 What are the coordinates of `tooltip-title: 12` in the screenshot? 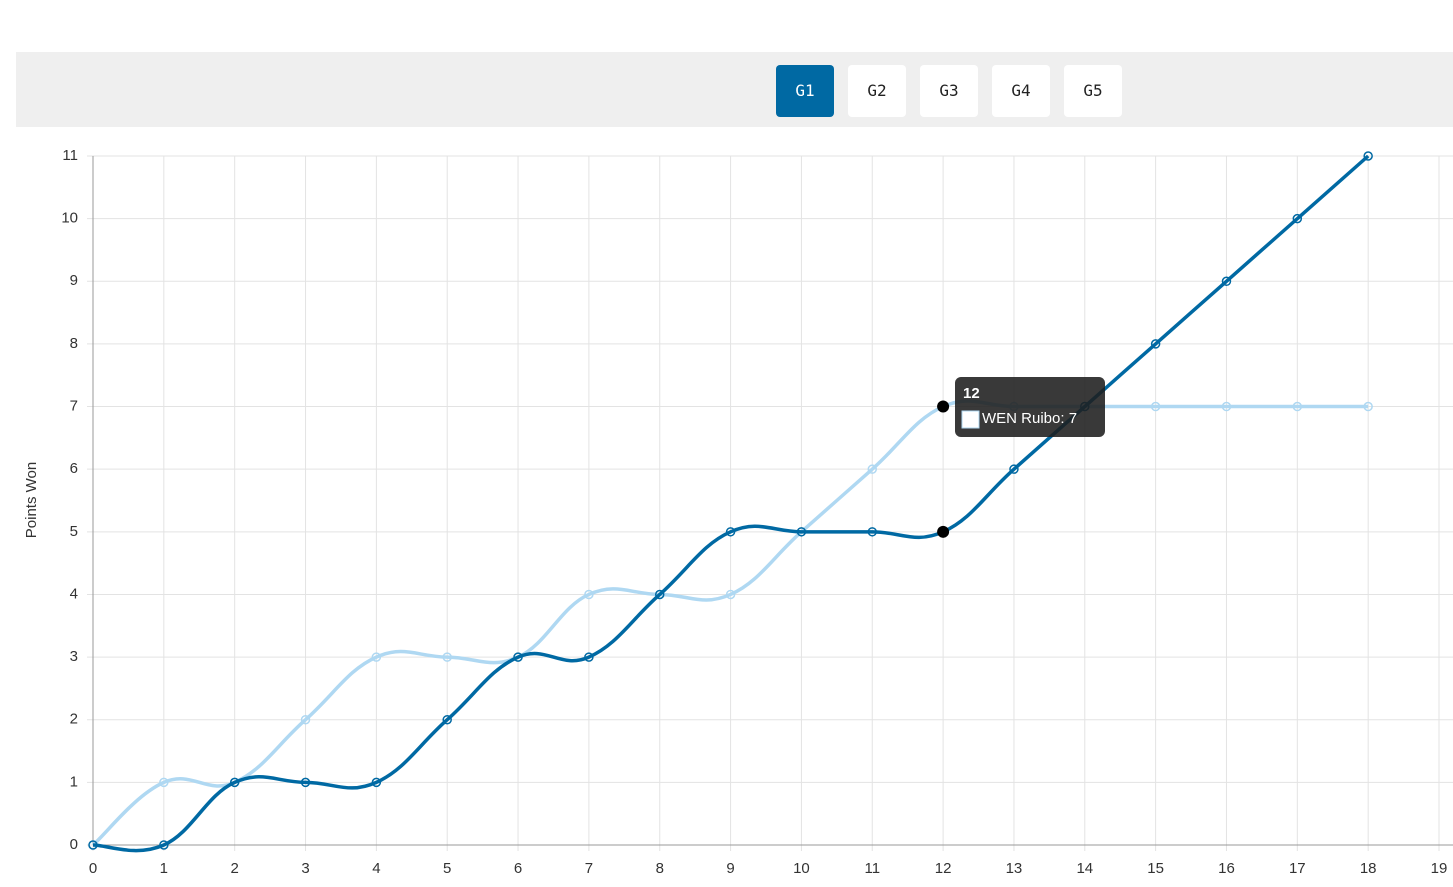 It's located at (971, 393).